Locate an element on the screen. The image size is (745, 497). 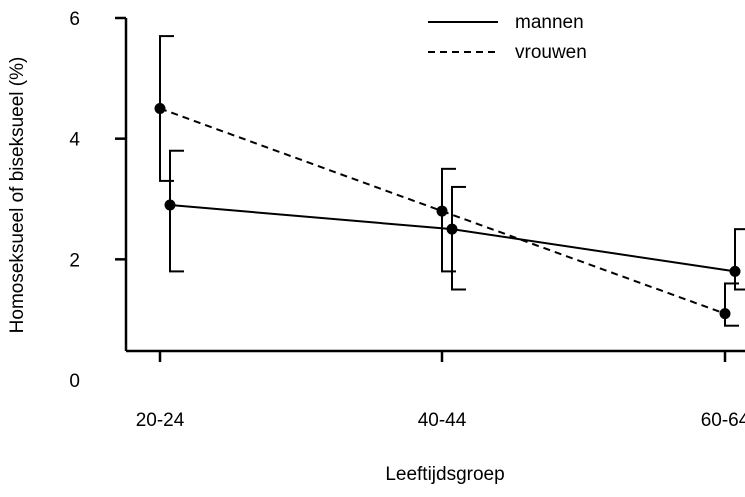
legend-label: mannen is located at coordinates (549, 22).